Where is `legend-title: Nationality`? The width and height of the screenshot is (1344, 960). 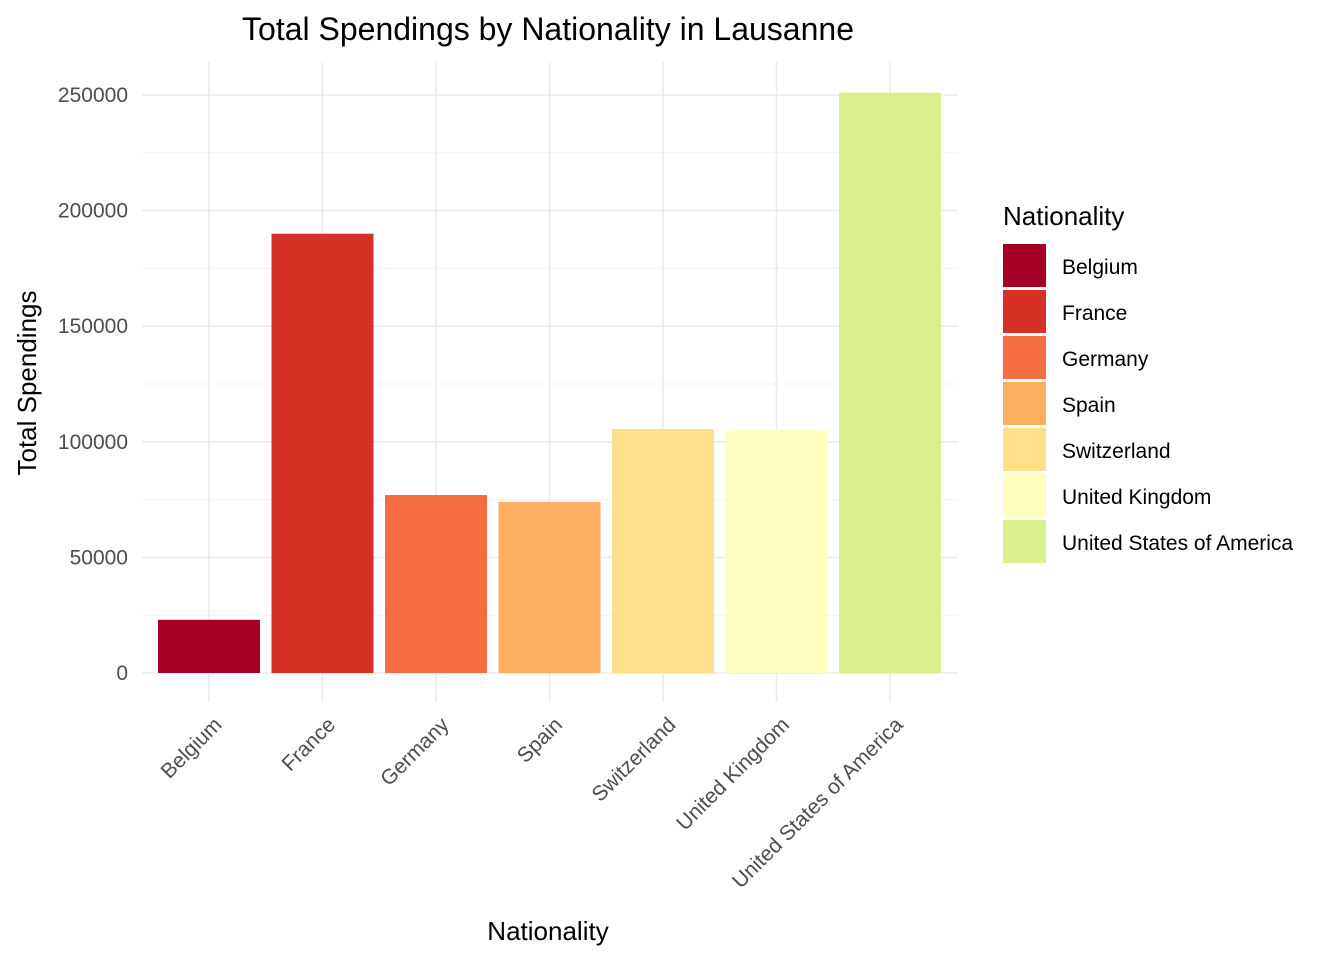
legend-title: Nationality is located at coordinates (1063, 216).